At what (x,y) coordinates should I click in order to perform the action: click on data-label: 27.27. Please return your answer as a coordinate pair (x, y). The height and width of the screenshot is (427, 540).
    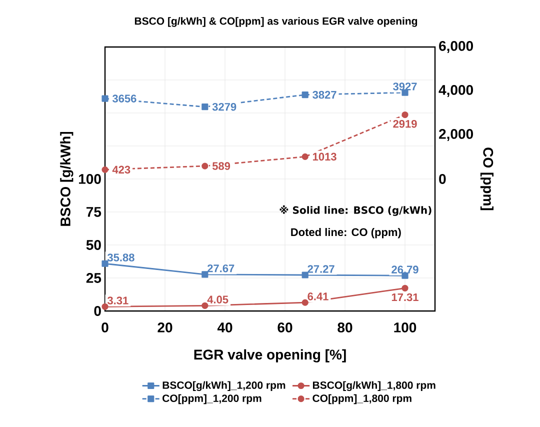
    Looking at the image, I should click on (321, 269).